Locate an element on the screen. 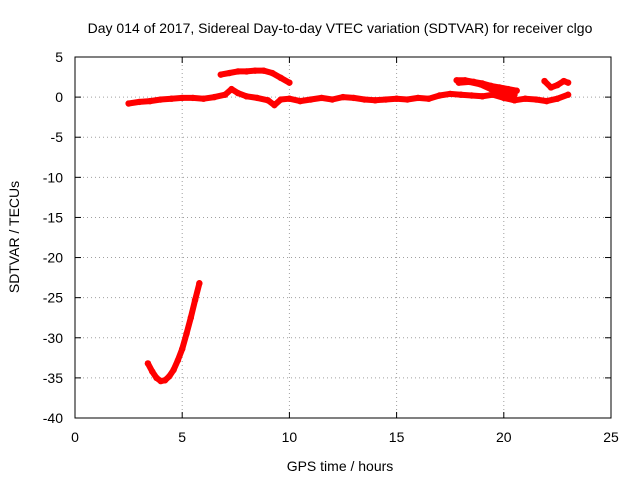  x-tick-labels: 0 5 10 15 20 25 is located at coordinates (345, 437).